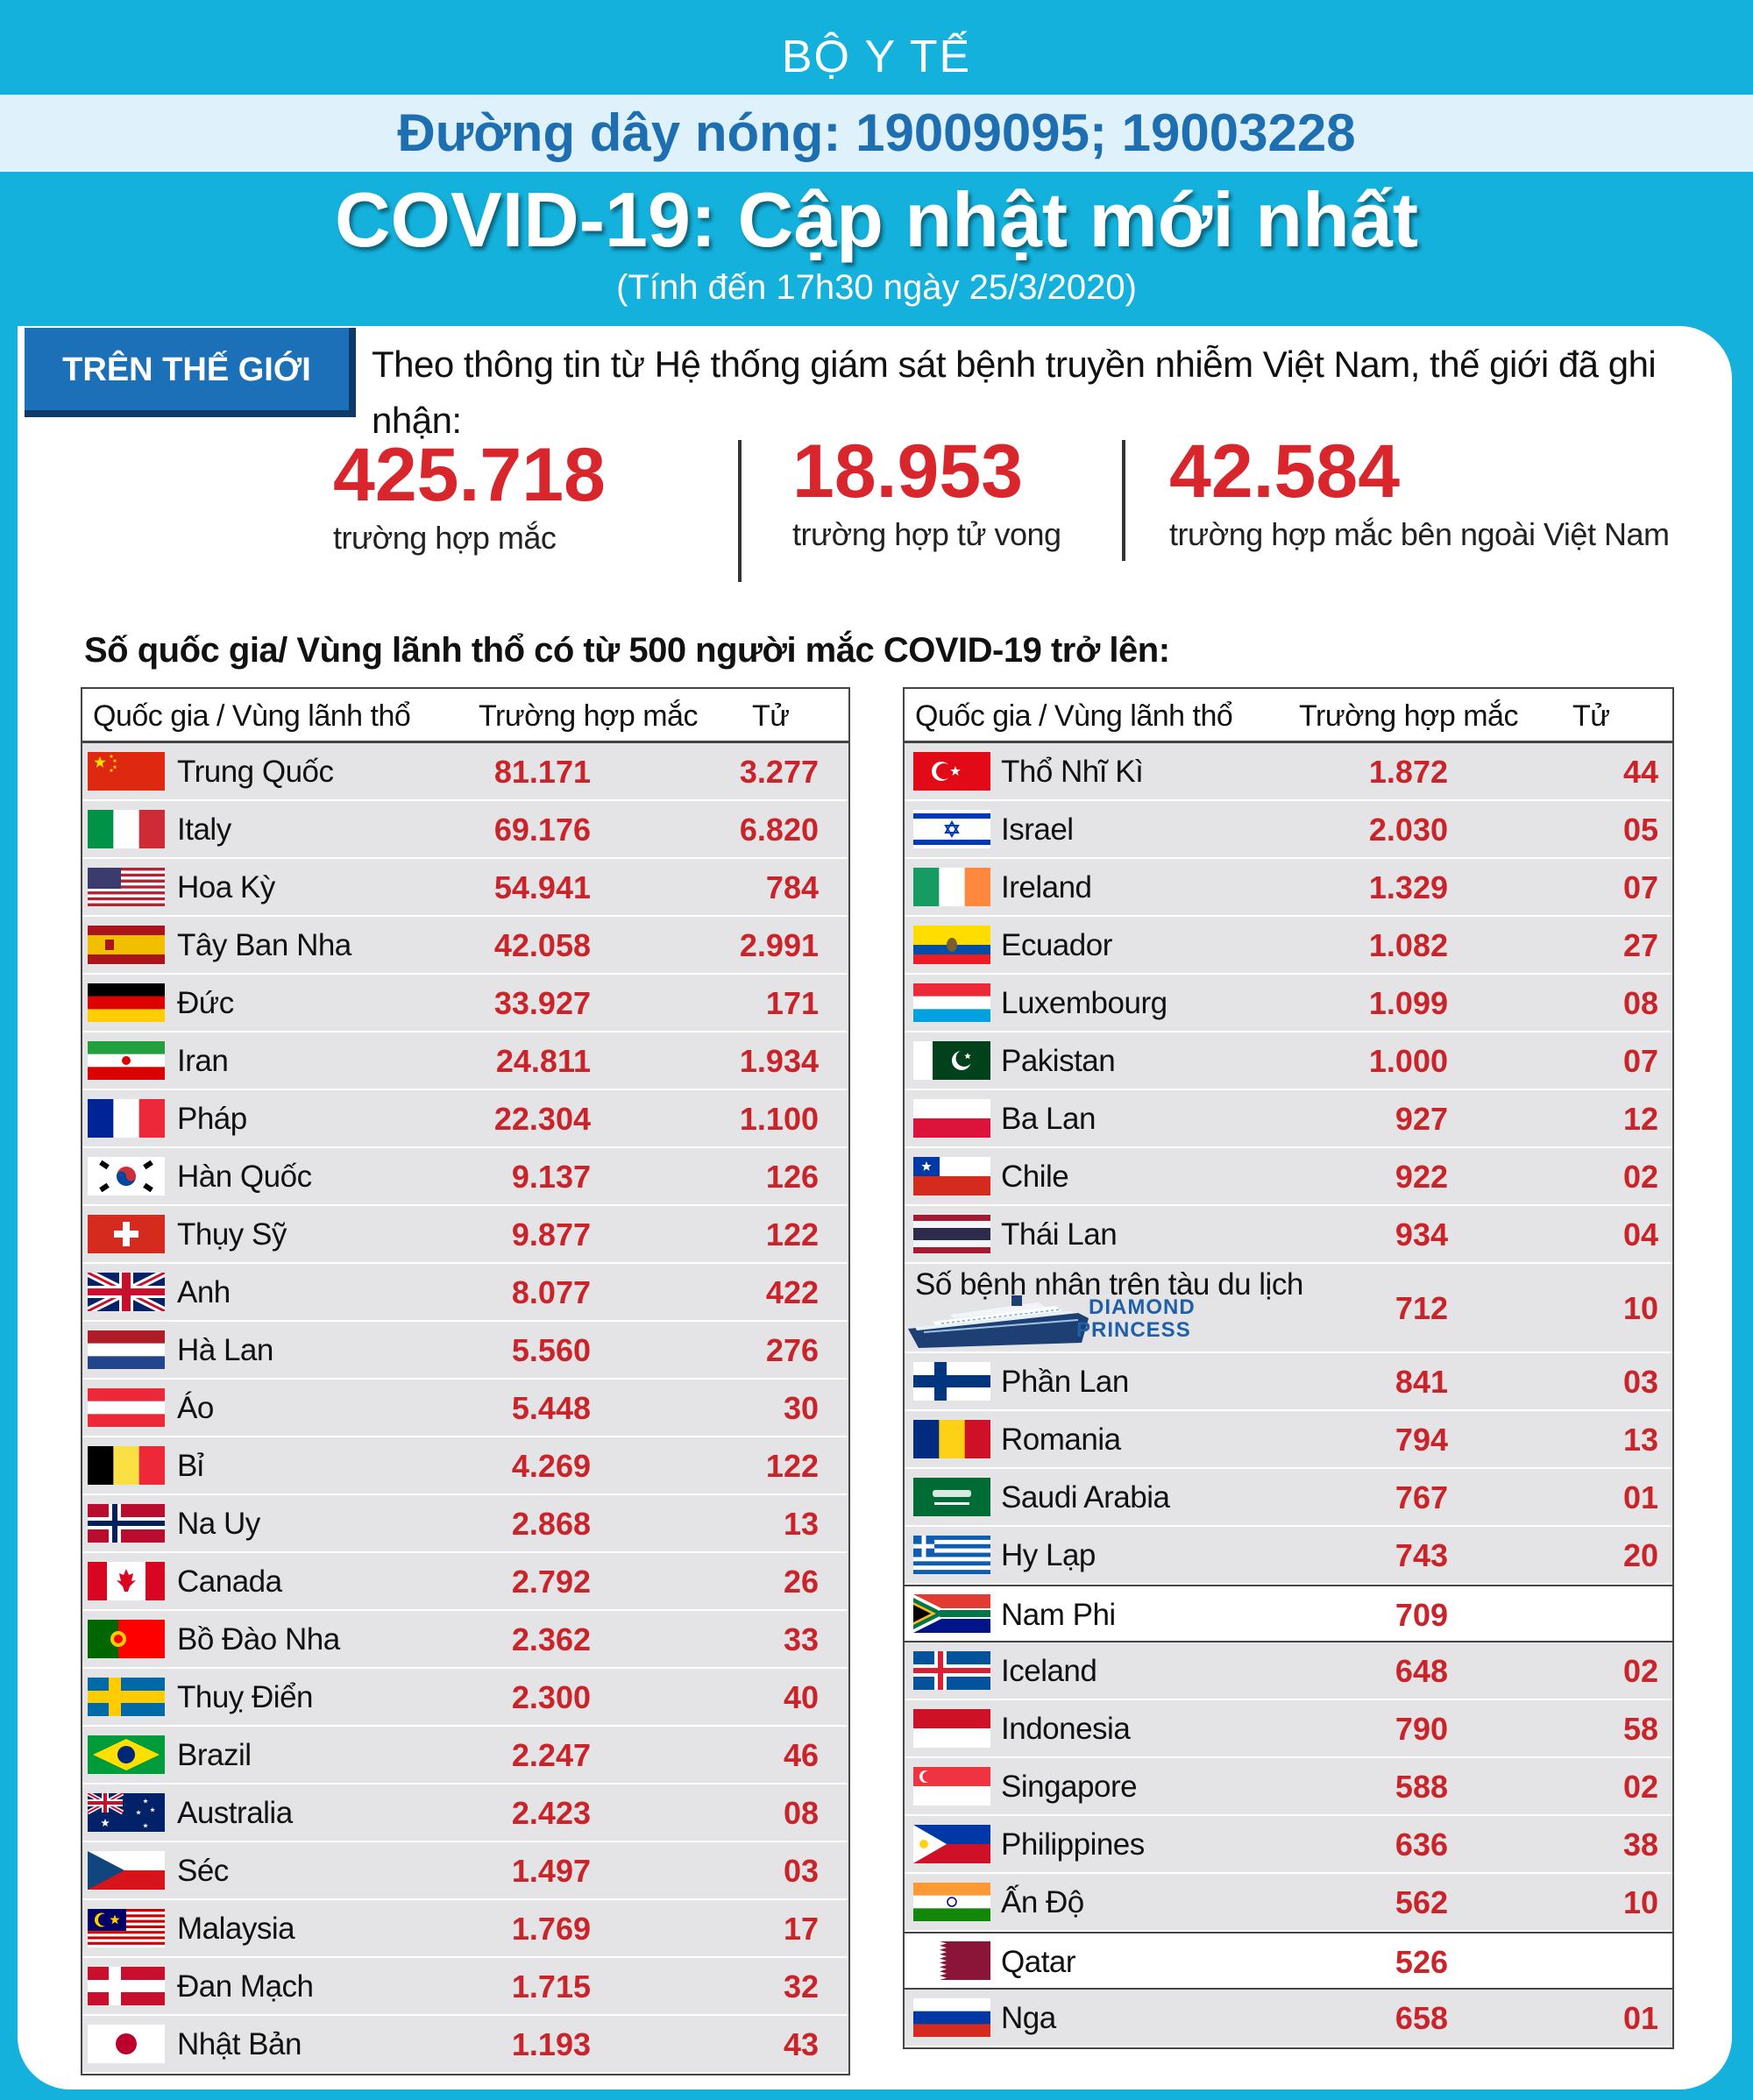 This screenshot has height=2100, width=1753. What do you see at coordinates (908, 472) in the screenshot?
I see `stat-value: 18.953` at bounding box center [908, 472].